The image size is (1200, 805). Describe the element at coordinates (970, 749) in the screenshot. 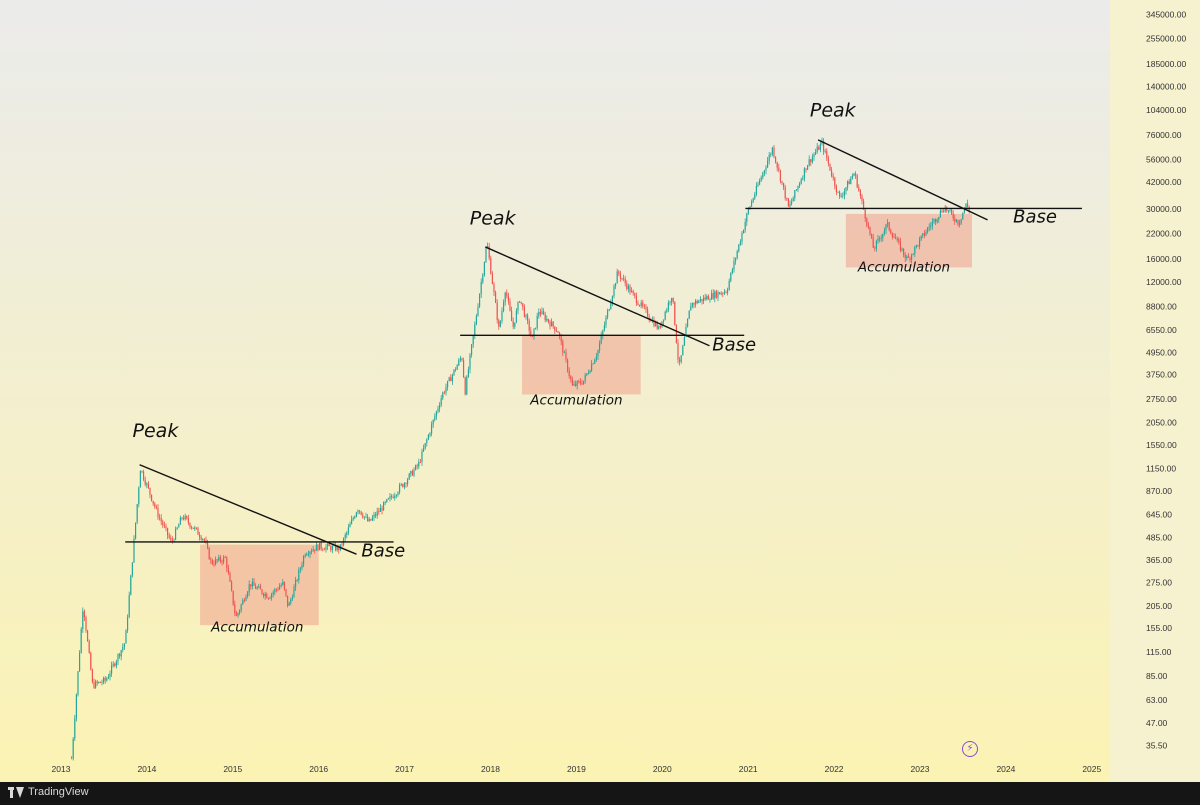

I see `lightning-icon: ⚡` at that location.